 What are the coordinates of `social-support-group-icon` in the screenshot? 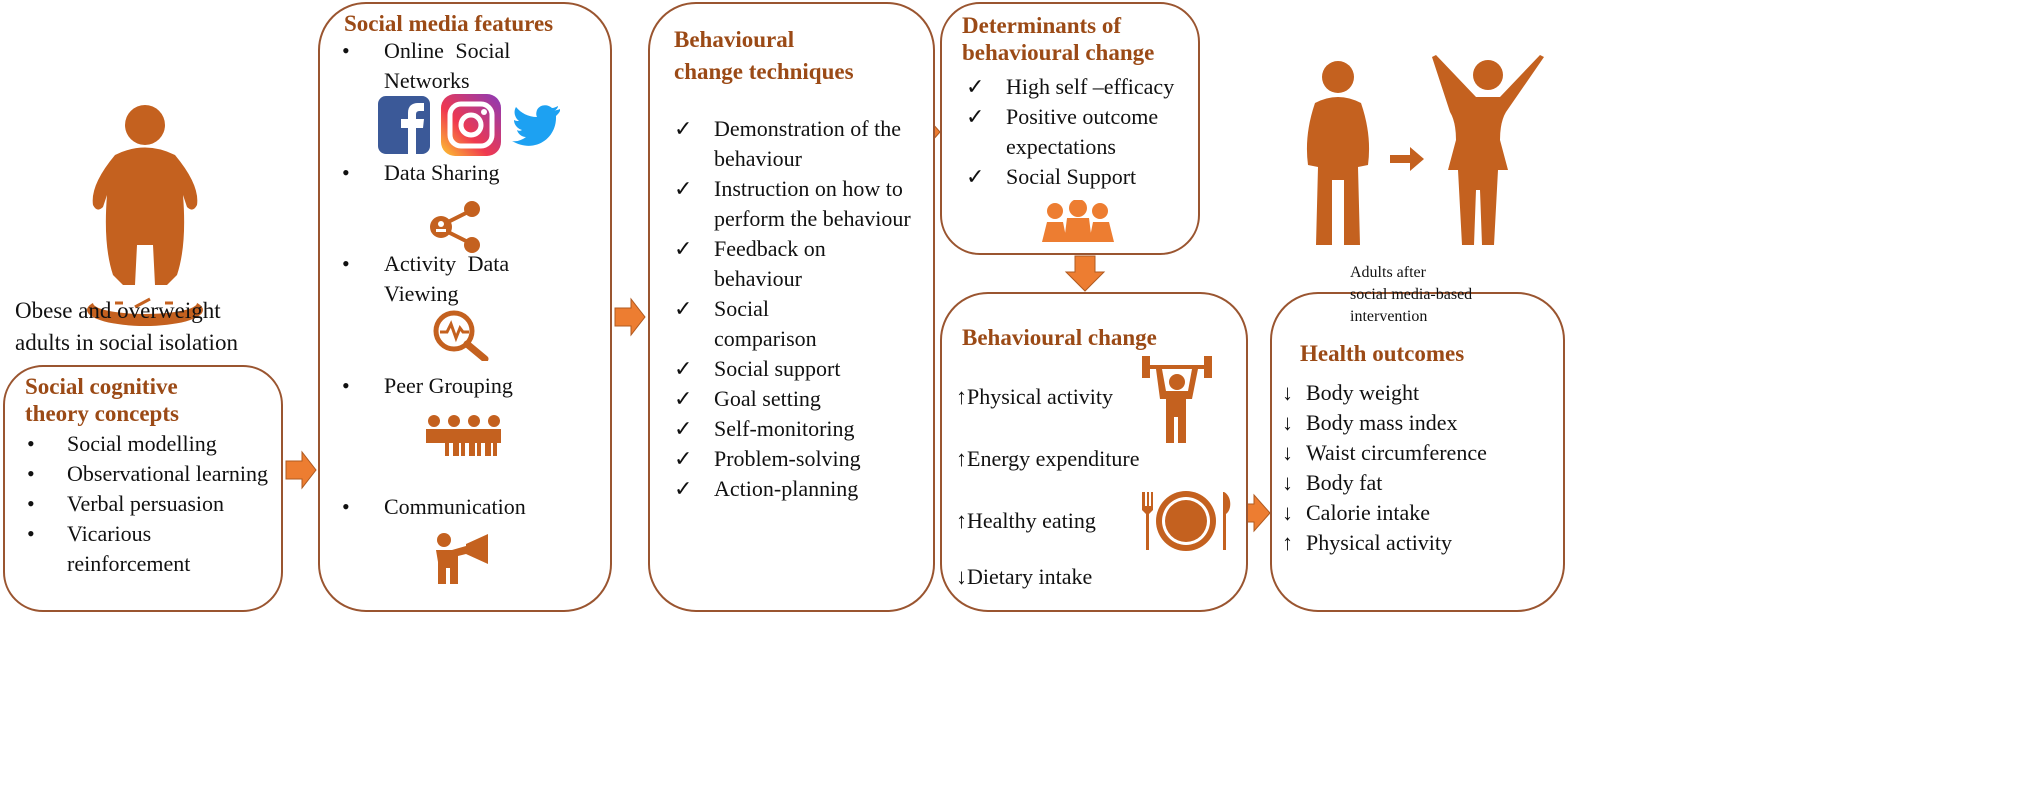 It's located at (1078, 221).